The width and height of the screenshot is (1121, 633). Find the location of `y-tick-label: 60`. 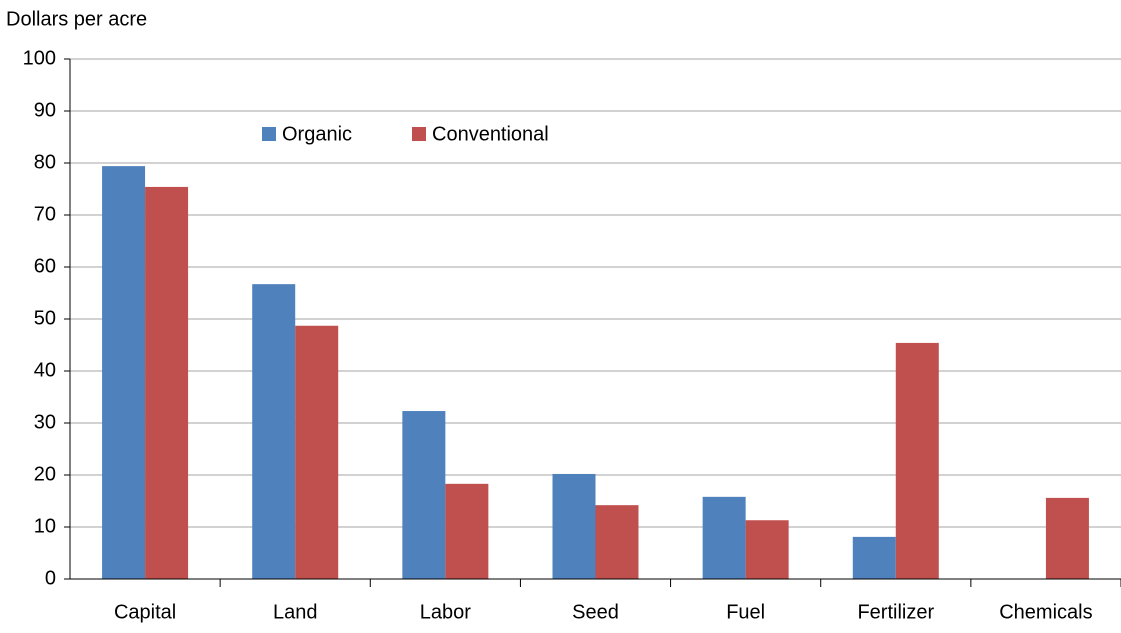

y-tick-label: 60 is located at coordinates (45, 266).